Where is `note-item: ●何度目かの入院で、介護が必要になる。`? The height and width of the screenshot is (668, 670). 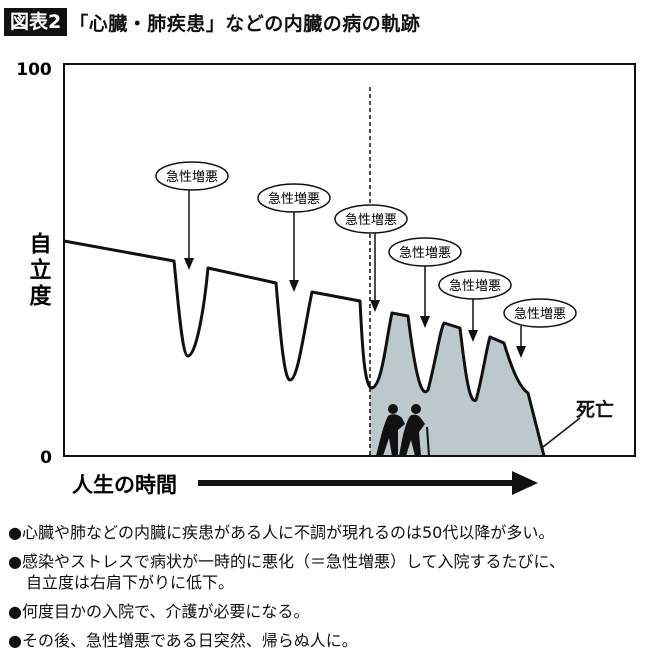
note-item: ●何度目かの入院で、介護が必要になる。 is located at coordinates (159, 611).